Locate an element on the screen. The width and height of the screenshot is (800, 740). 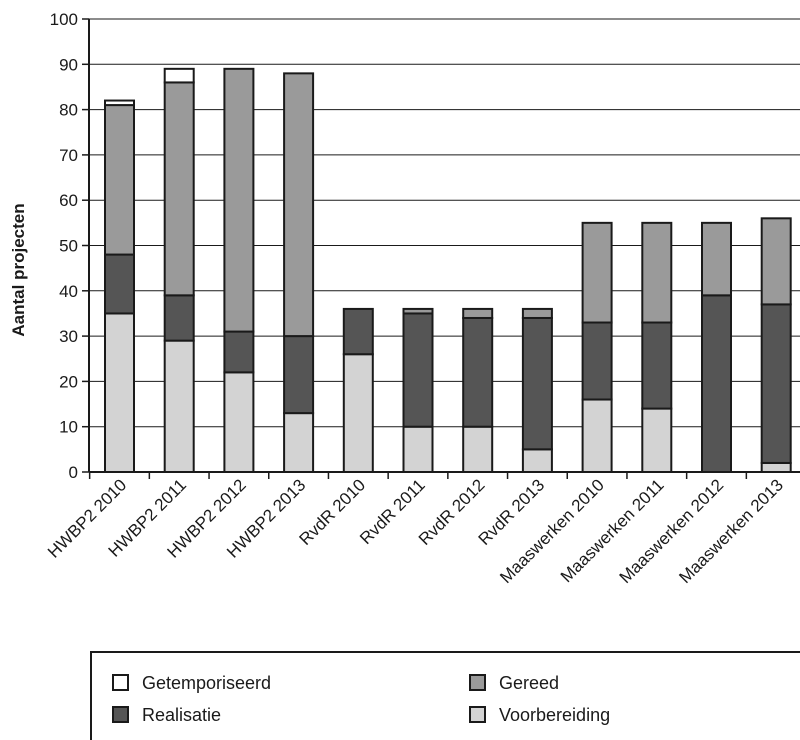
y-tick-label: 40 is located at coordinates (68, 291).